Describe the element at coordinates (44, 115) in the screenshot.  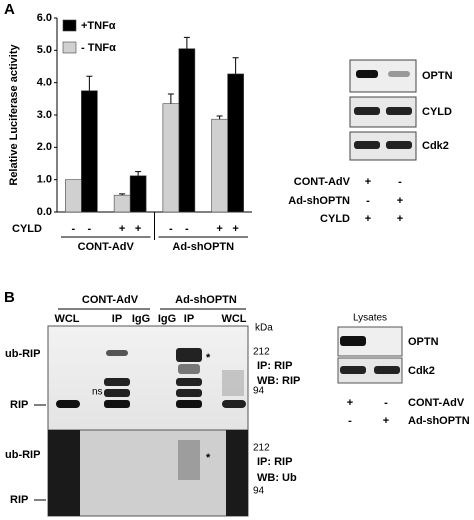
I see `y-tick-label: 3.0` at that location.